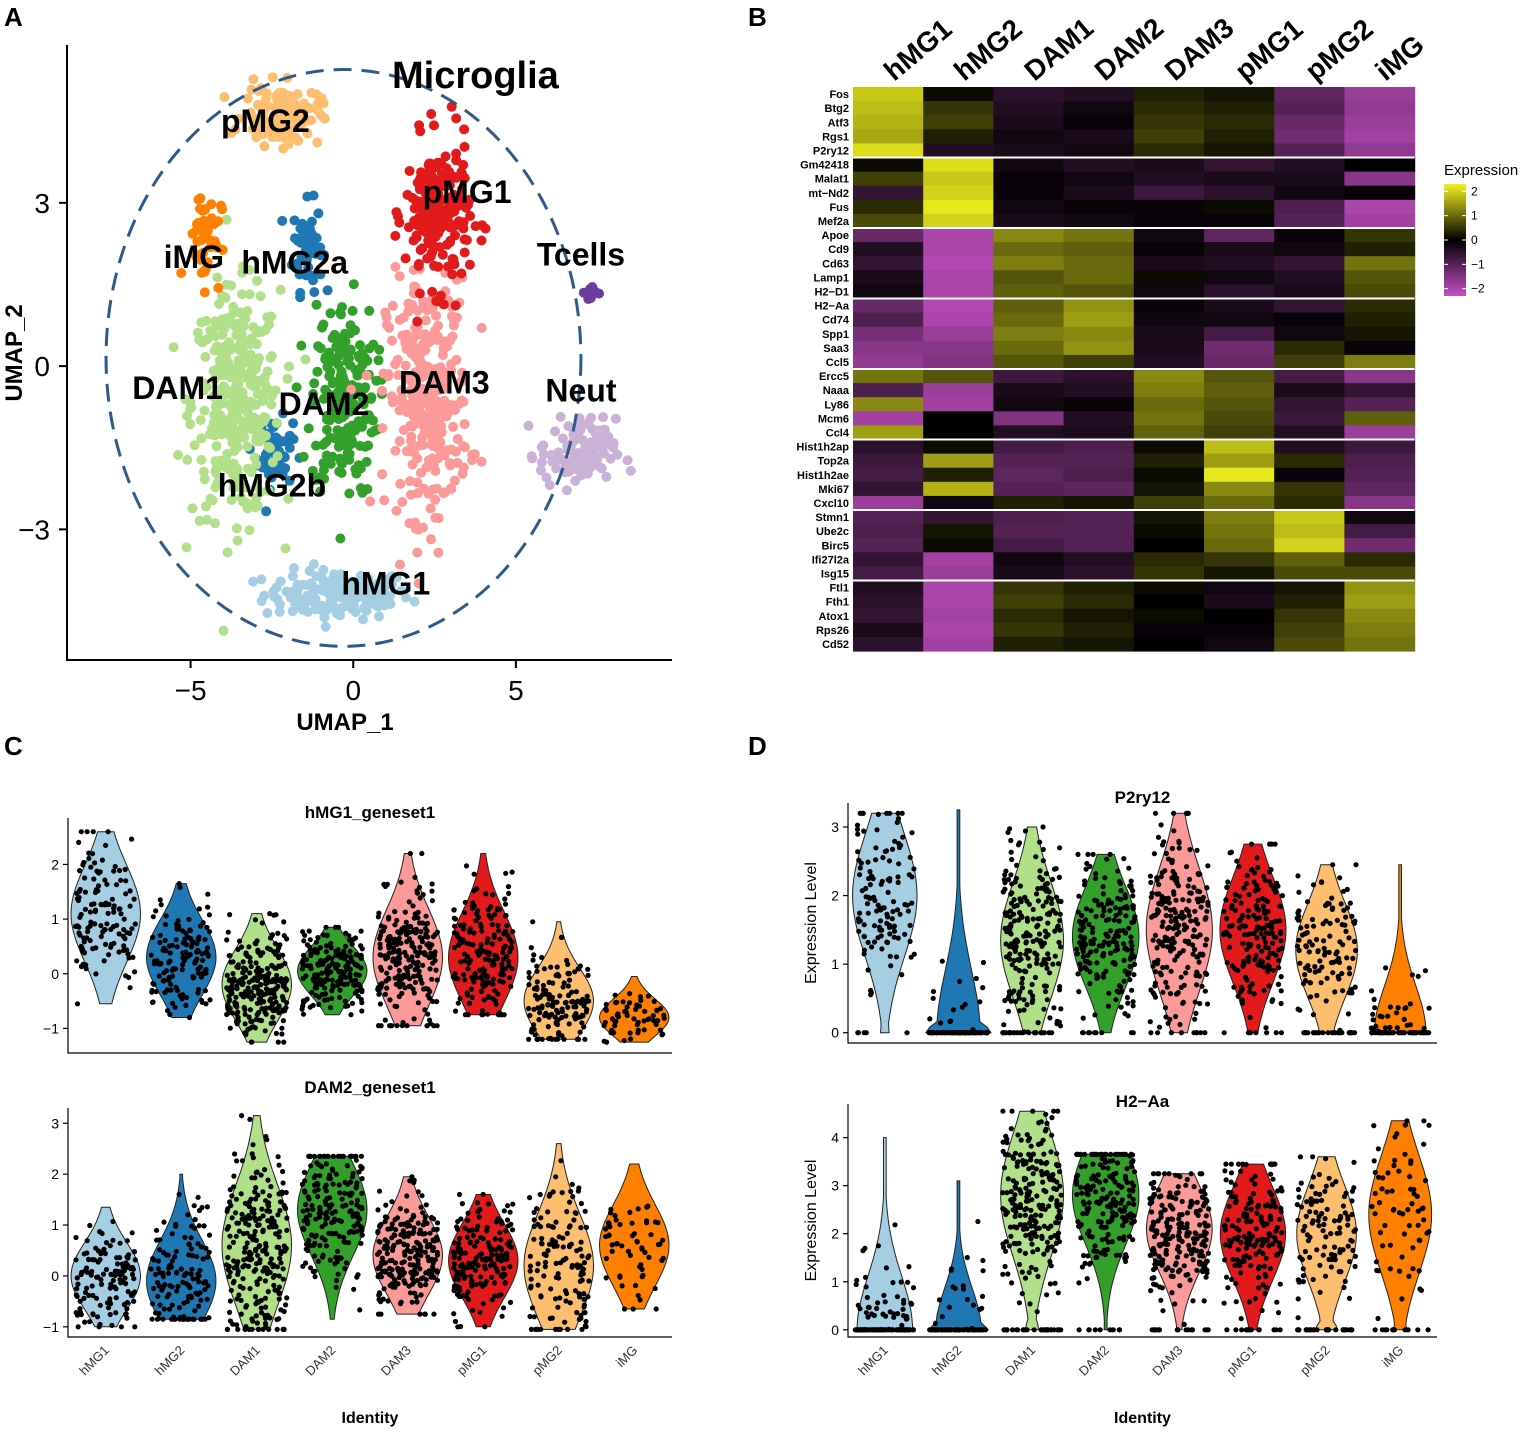 The image size is (1535, 1433). What do you see at coordinates (1169, 94) in the screenshot?
I see `heatmap-cell-Fos-DAM3` at bounding box center [1169, 94].